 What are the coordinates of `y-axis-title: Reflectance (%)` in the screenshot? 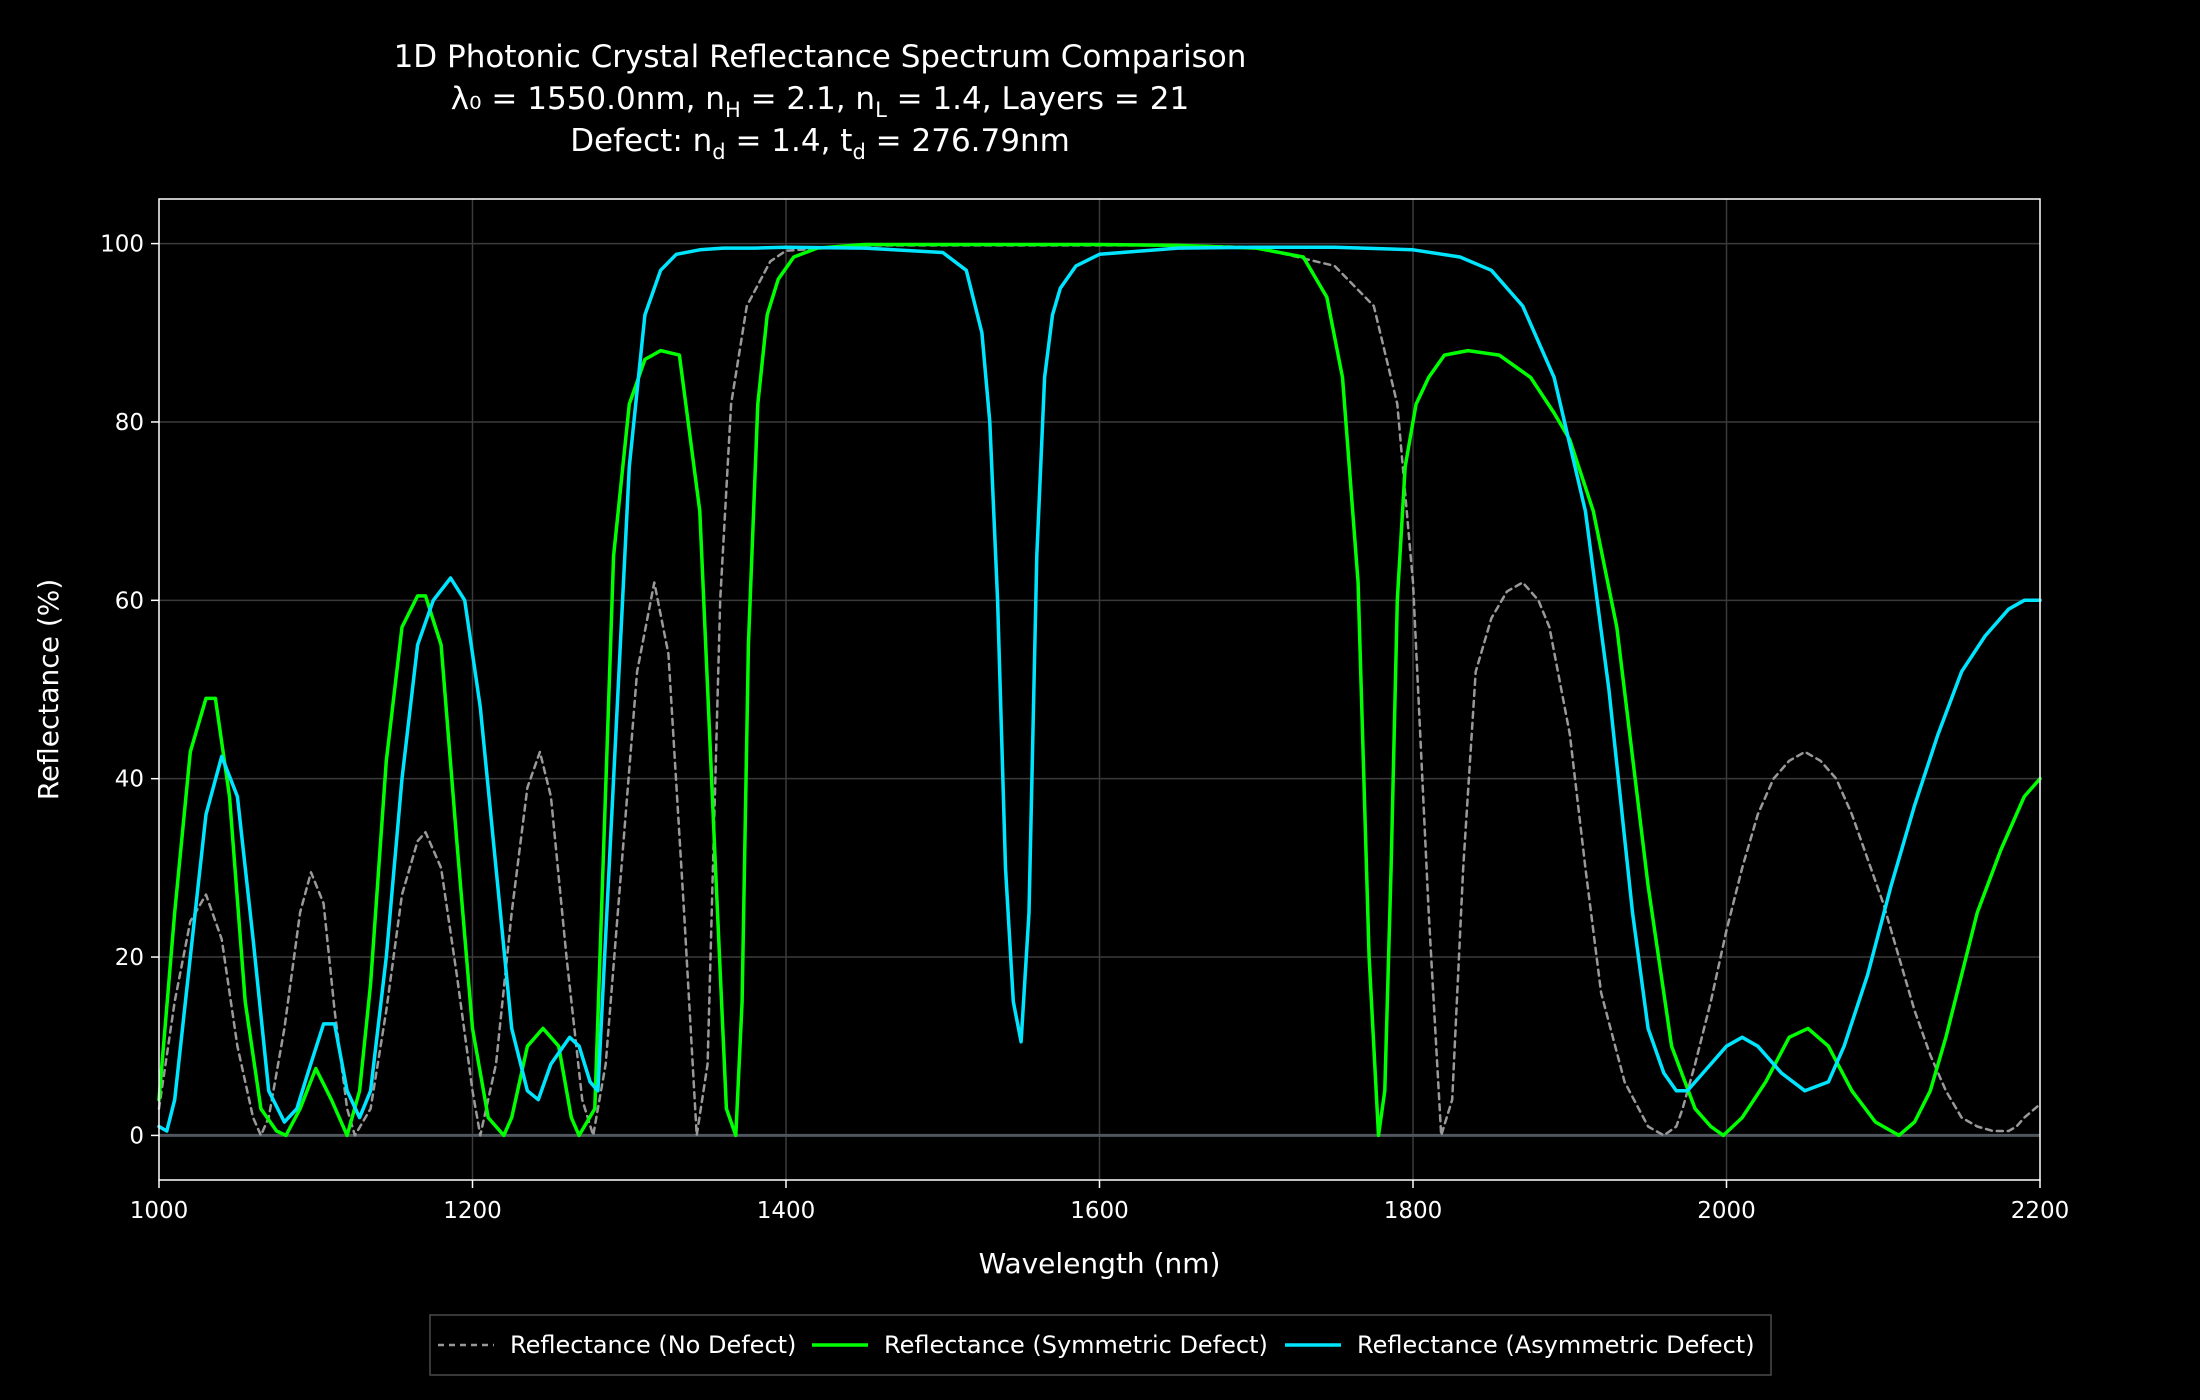 It's located at (48, 690).